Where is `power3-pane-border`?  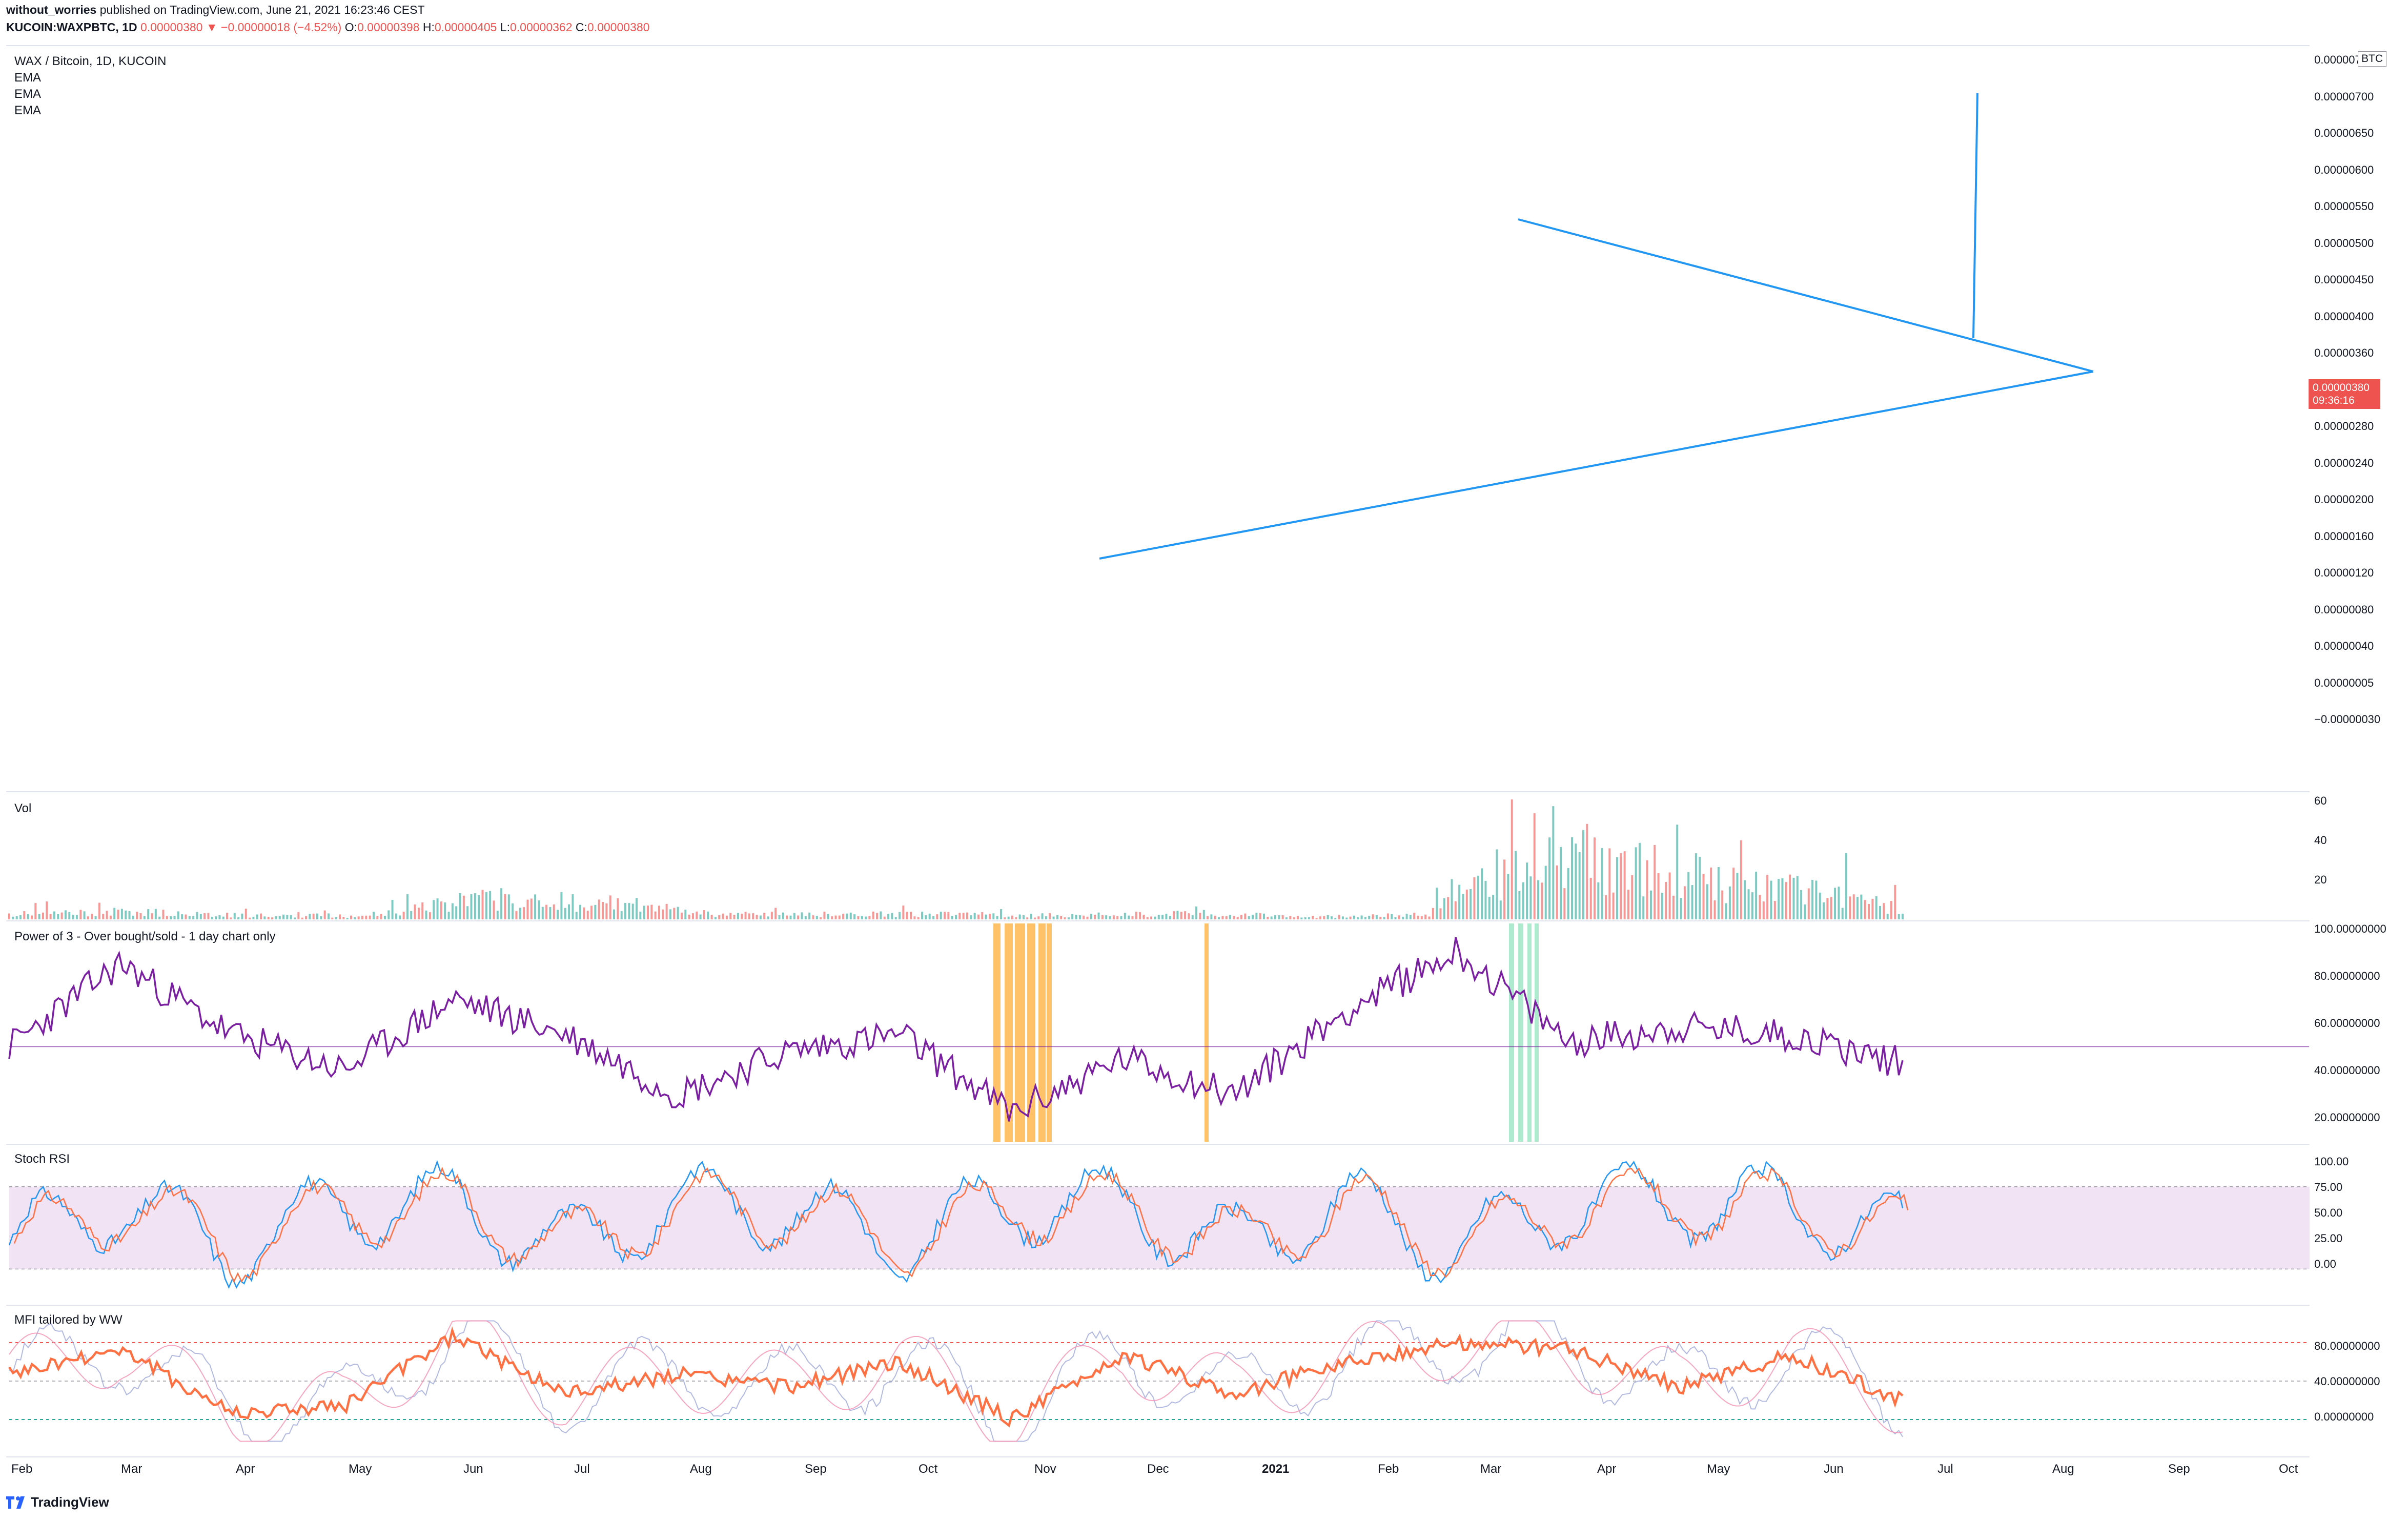
power3-pane-border is located at coordinates (1158, 921).